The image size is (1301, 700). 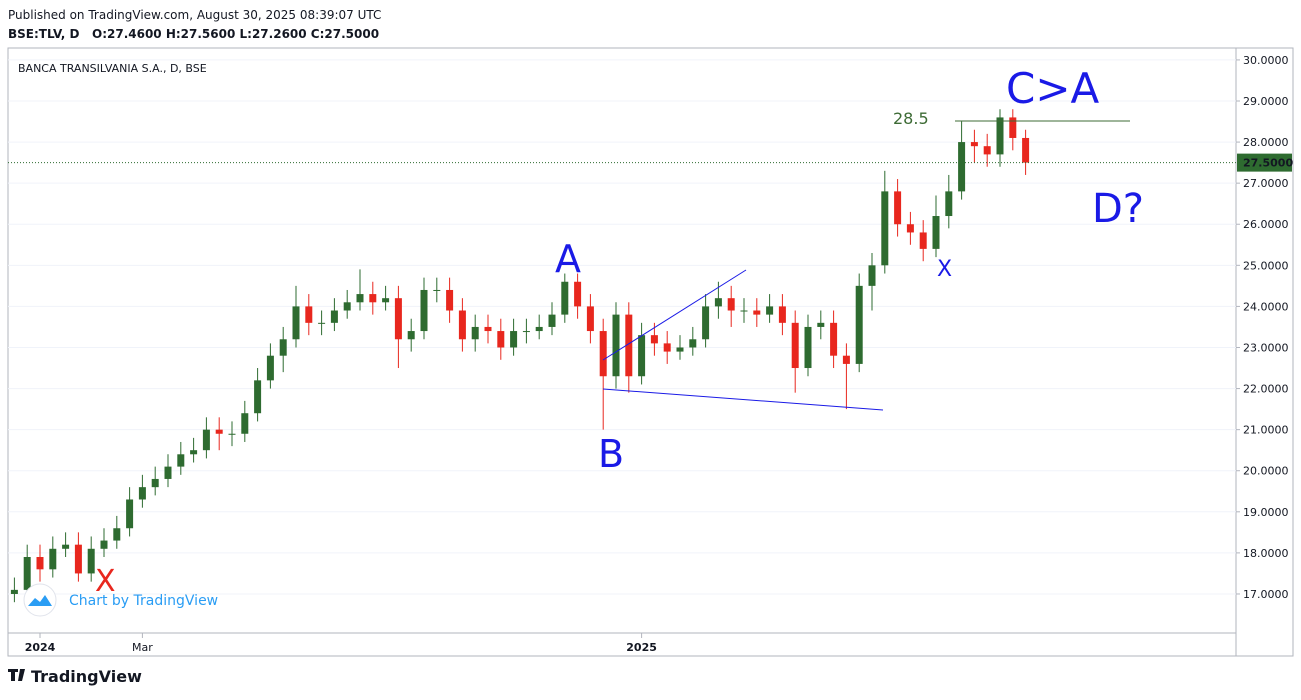 What do you see at coordinates (1118, 209) in the screenshot?
I see `annotation: D?` at bounding box center [1118, 209].